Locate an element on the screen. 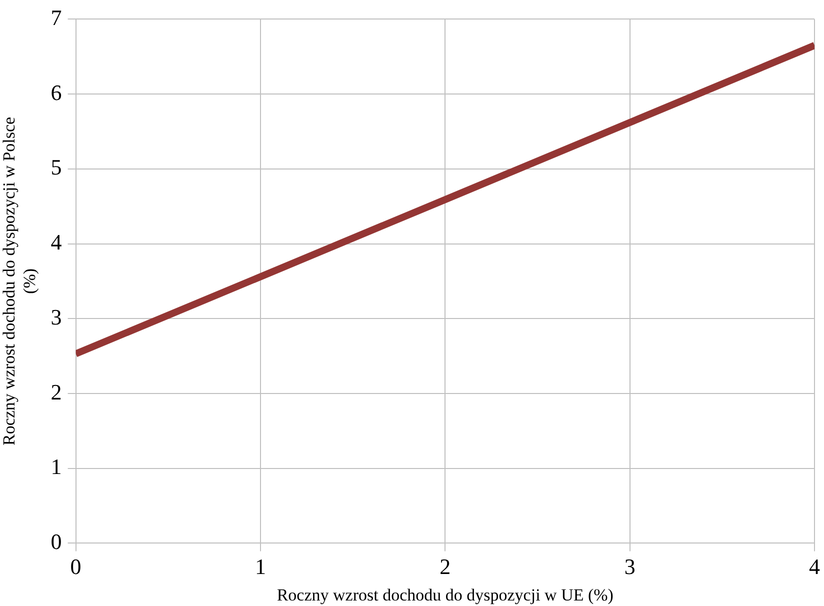 Image resolution: width=824 pixels, height=606 pixels. x-tick-label: 2 is located at coordinates (445, 567).